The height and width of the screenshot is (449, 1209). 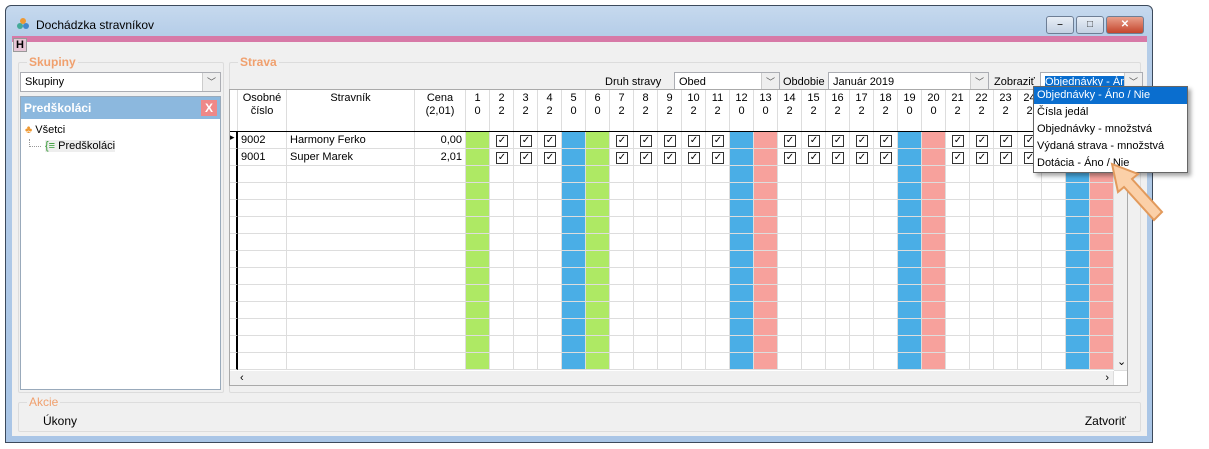 I want to click on minimize-button: –, so click(x=1060, y=25).